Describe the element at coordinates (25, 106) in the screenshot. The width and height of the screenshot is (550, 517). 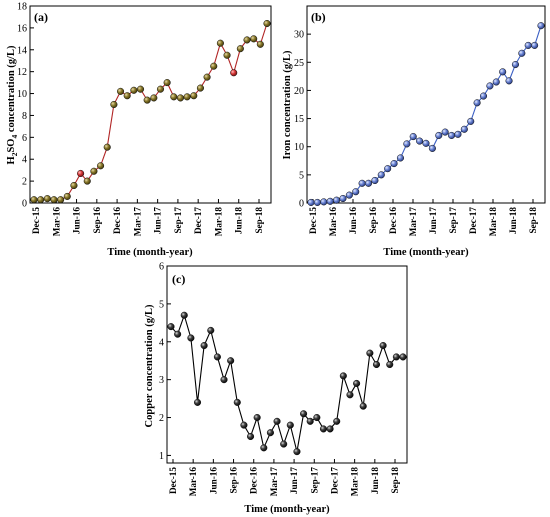
I see `panel-a-y-ticks: 0 2 4 6 8 10 12 14 16 18` at that location.